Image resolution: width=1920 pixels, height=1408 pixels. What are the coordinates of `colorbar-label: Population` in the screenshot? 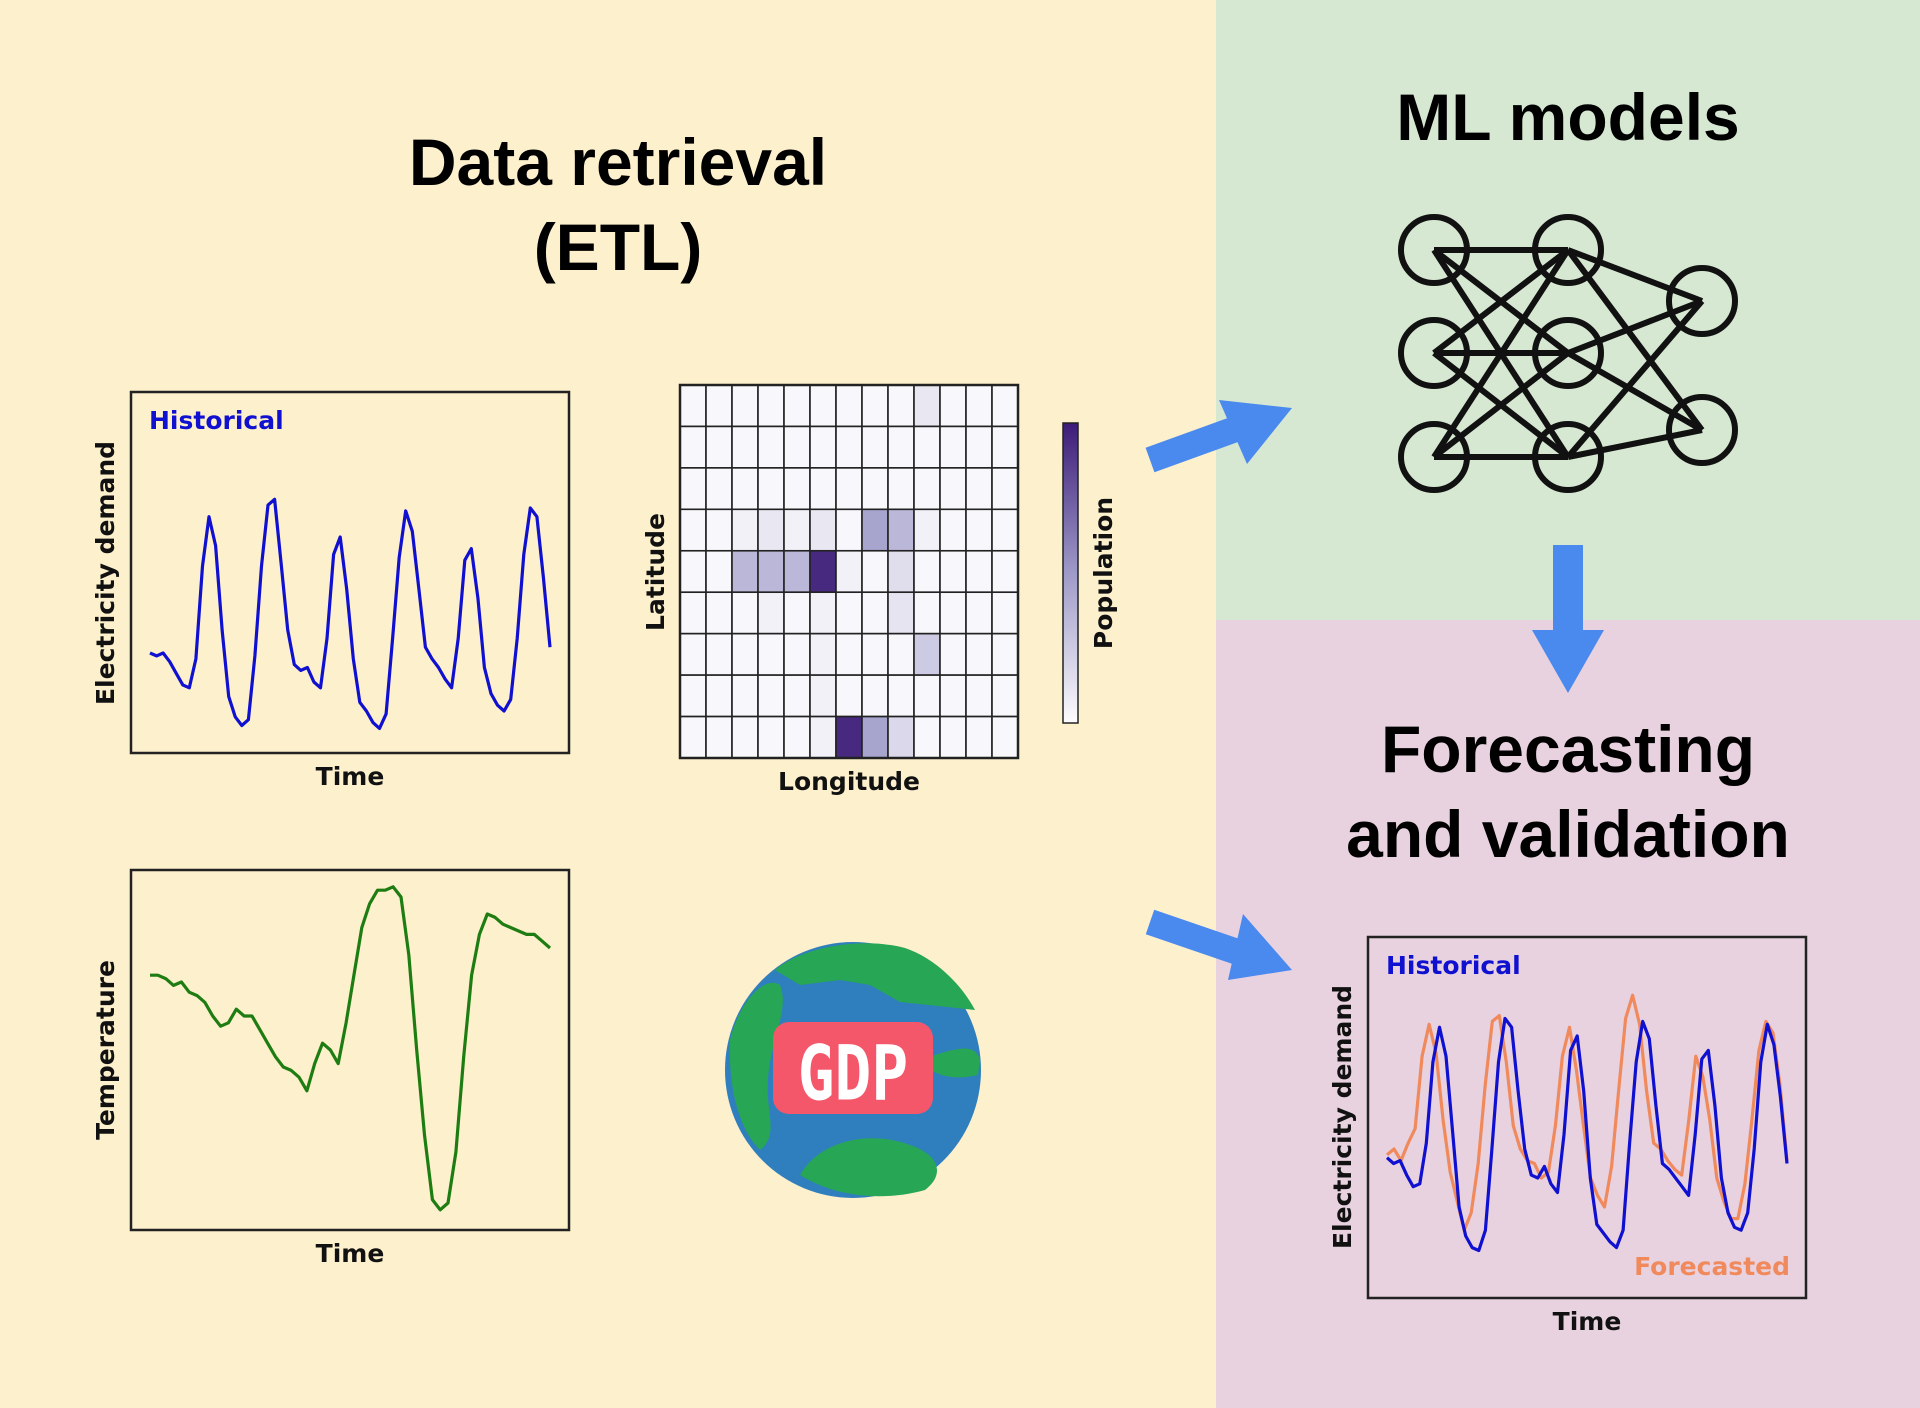 It's located at (1103, 573).